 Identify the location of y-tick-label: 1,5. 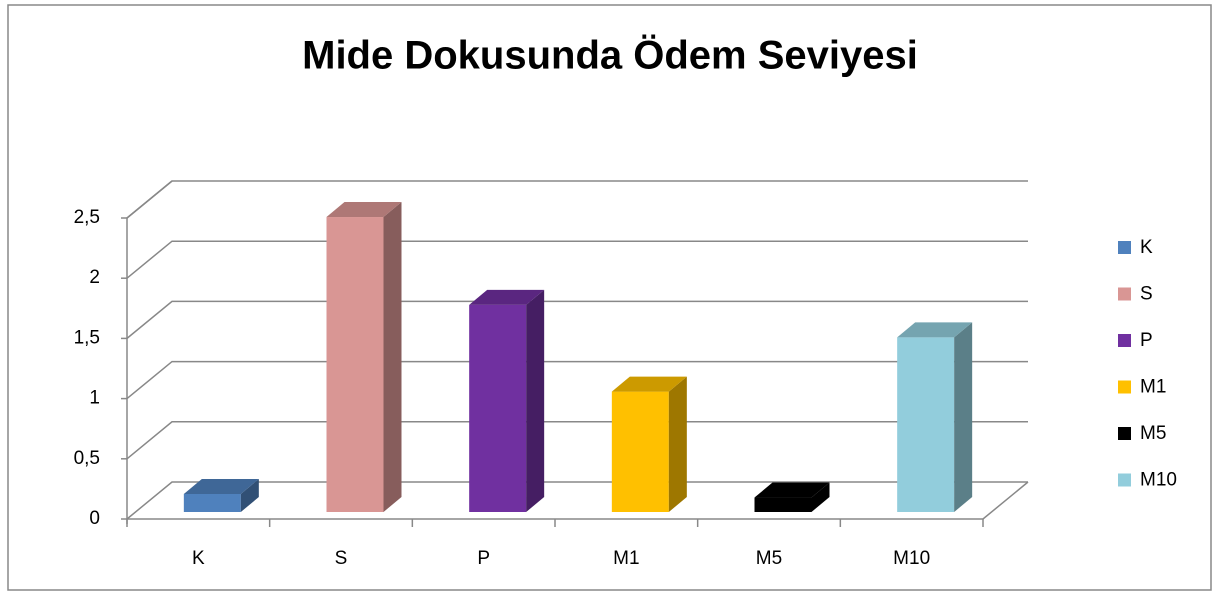
(87, 337).